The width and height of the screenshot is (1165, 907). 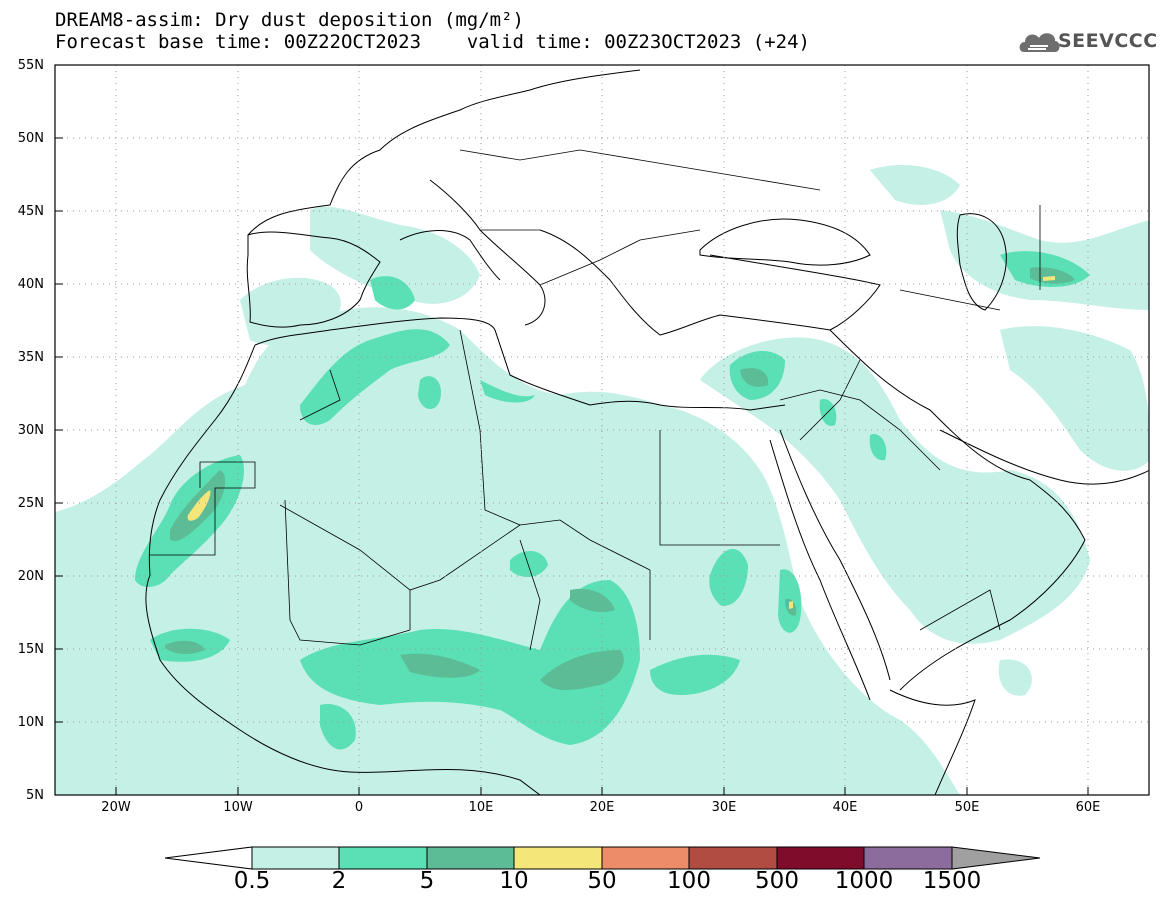 I want to click on colorbar, so click(x=602, y=858).